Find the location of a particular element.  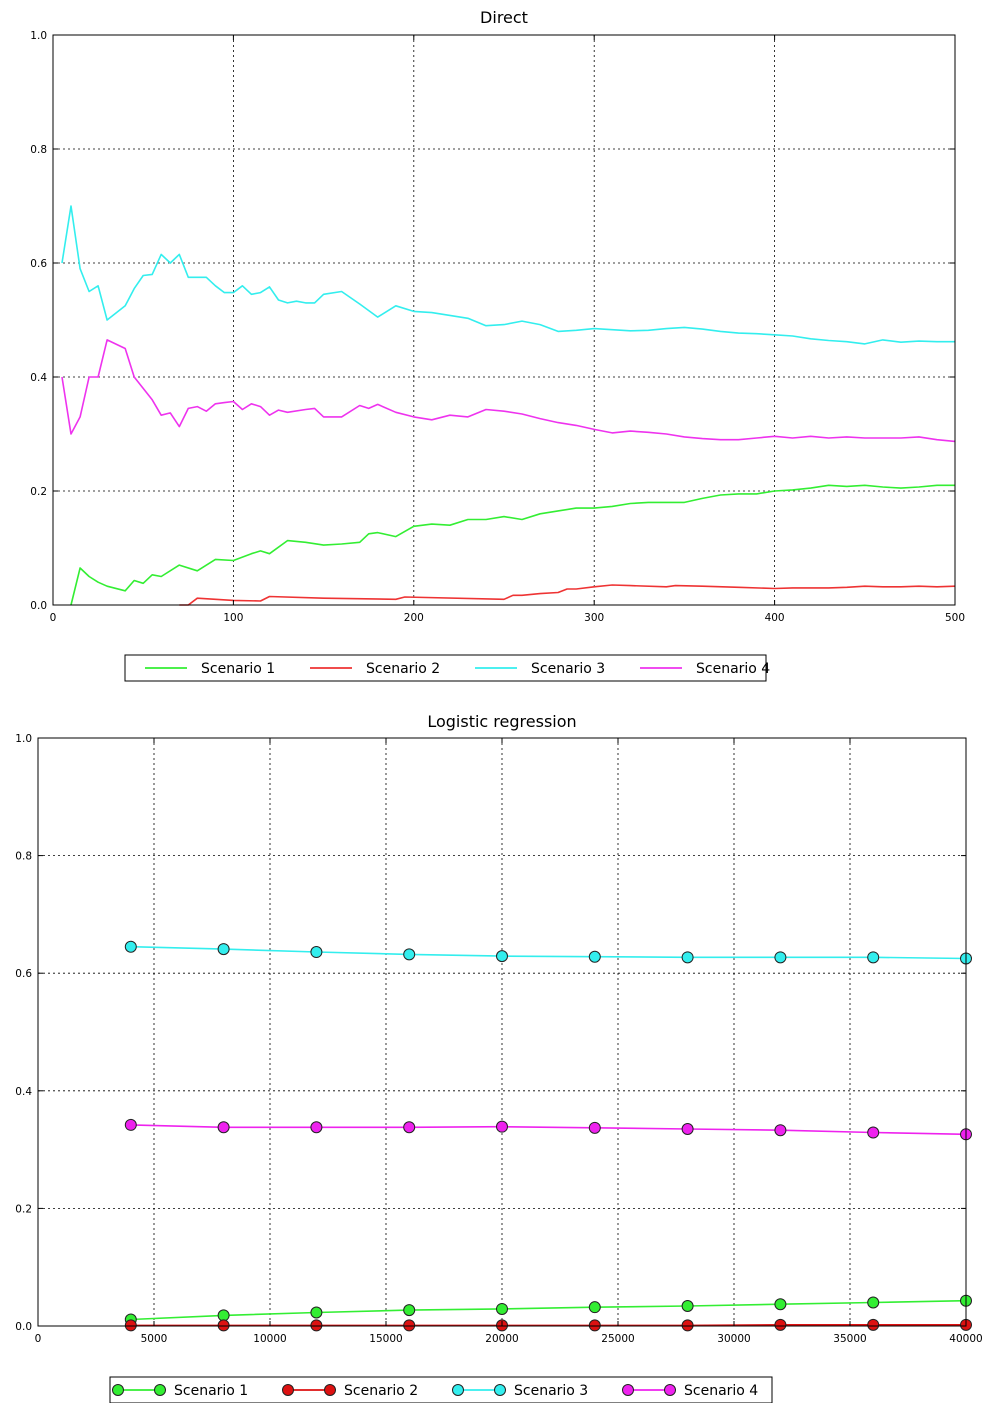

x-tick-label: 40000 is located at coordinates (965, 1339).